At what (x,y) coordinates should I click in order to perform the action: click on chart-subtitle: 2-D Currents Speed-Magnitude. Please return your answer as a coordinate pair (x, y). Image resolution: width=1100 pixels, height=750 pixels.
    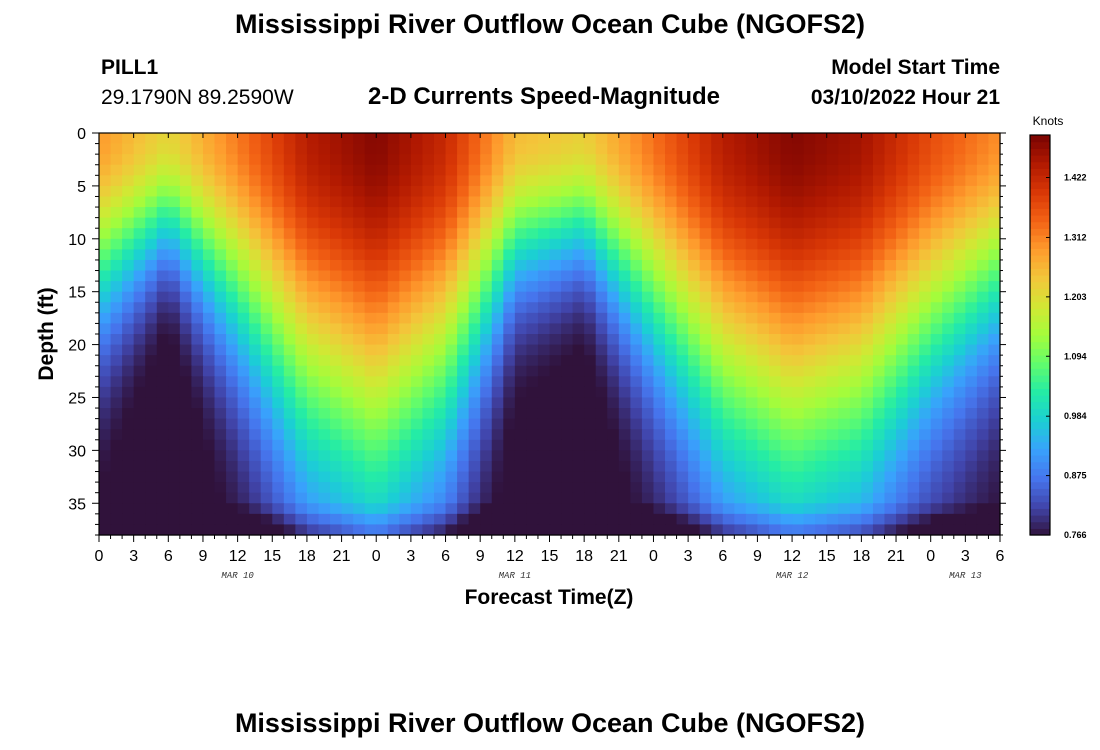
    Looking at the image, I should click on (544, 96).